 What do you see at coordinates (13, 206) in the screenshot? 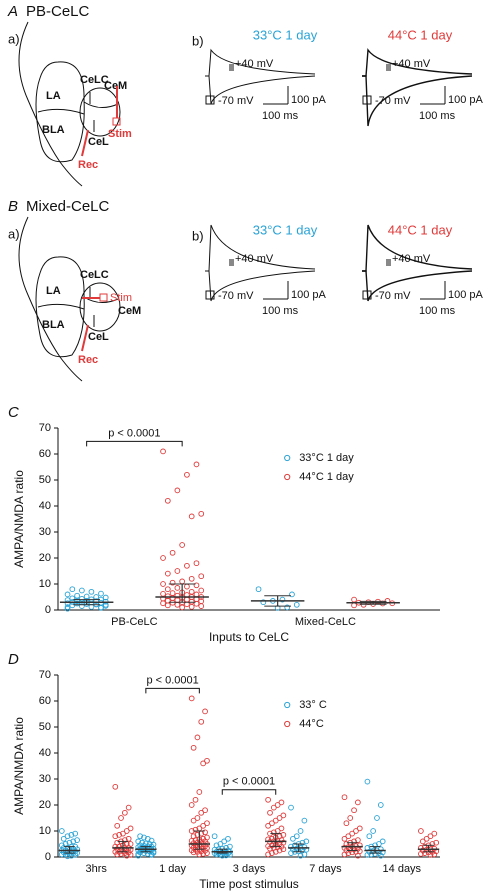
I see `panel-letter: B` at bounding box center [13, 206].